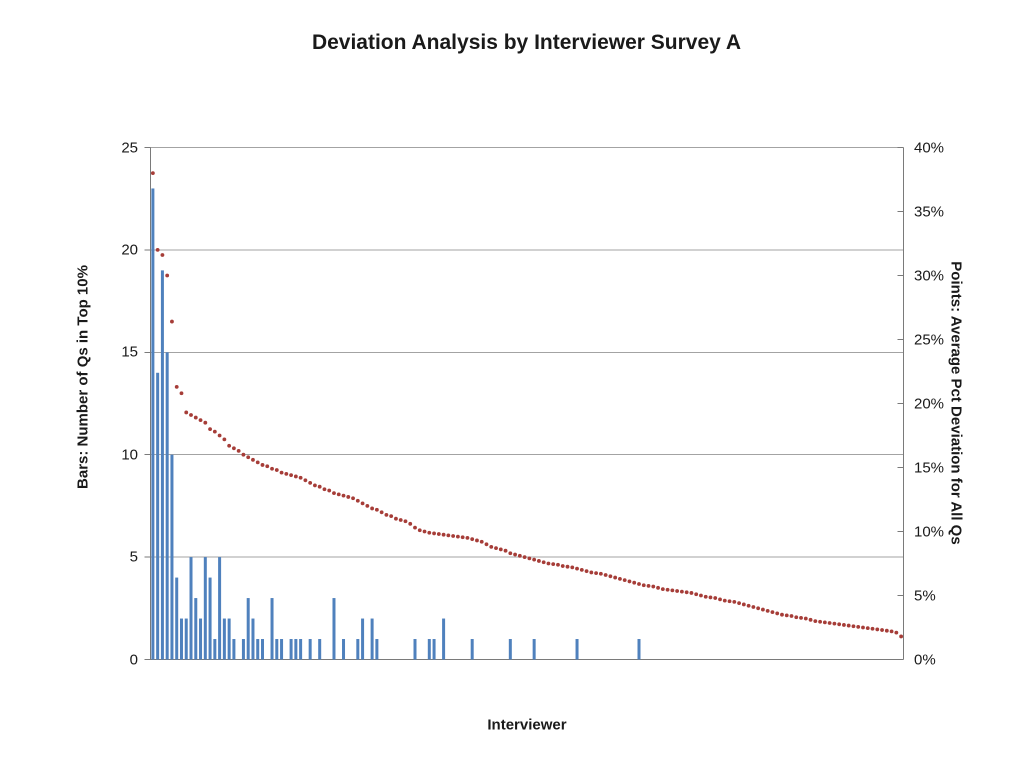 This screenshot has width=1024, height=768. What do you see at coordinates (929, 211) in the screenshot?
I see `y-axis-tick-label-right: 35%` at bounding box center [929, 211].